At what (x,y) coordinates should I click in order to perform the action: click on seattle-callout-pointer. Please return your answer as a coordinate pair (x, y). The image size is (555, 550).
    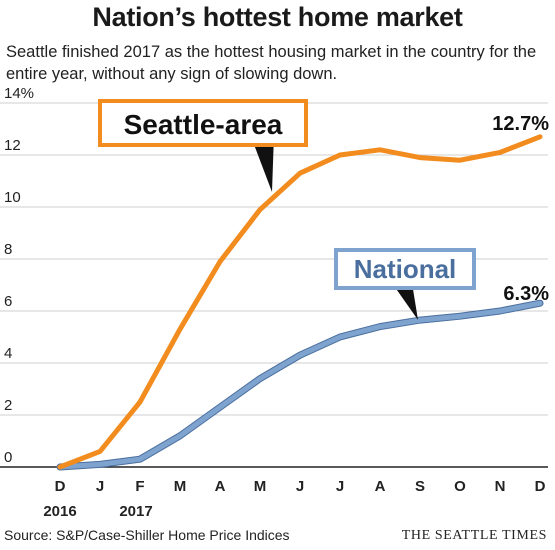
    Looking at the image, I should click on (262, 163).